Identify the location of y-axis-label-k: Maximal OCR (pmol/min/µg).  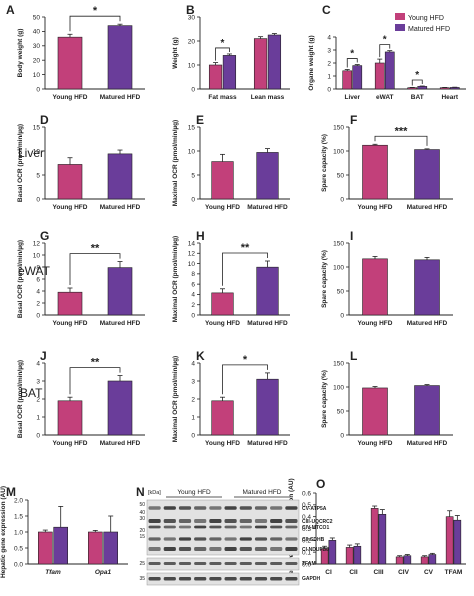
(175, 399).